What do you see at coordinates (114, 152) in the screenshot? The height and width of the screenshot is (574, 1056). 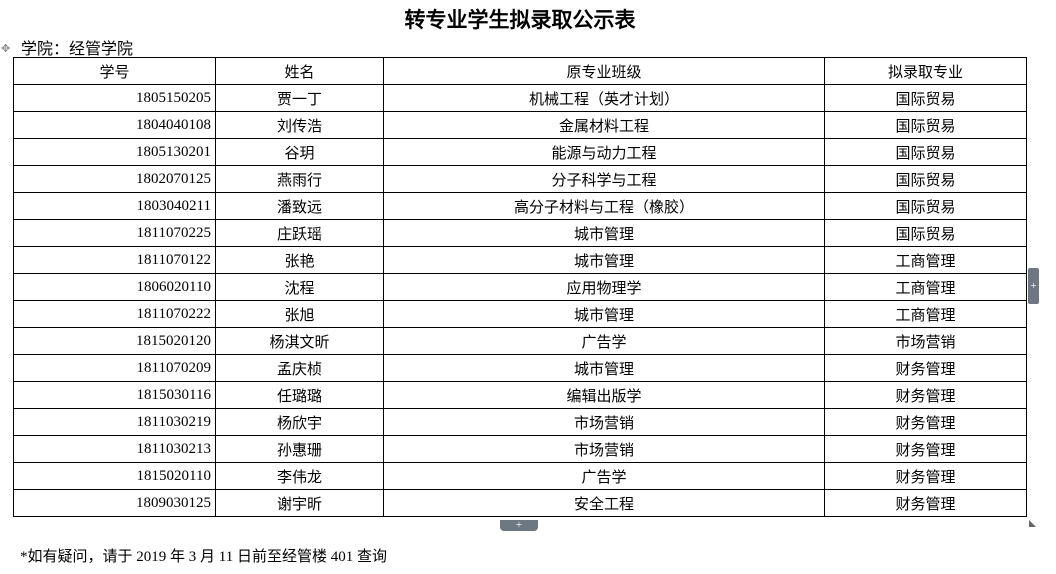 I see `cell-student-id: 1805130201` at bounding box center [114, 152].